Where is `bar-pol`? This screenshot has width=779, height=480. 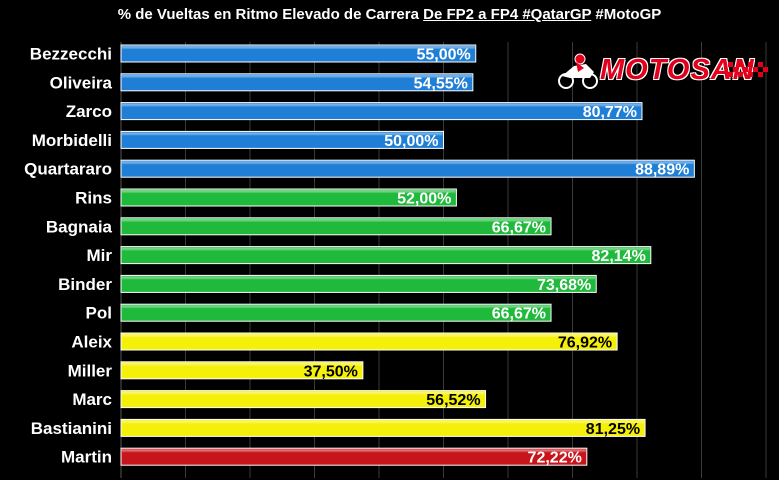
bar-pol is located at coordinates (336, 312).